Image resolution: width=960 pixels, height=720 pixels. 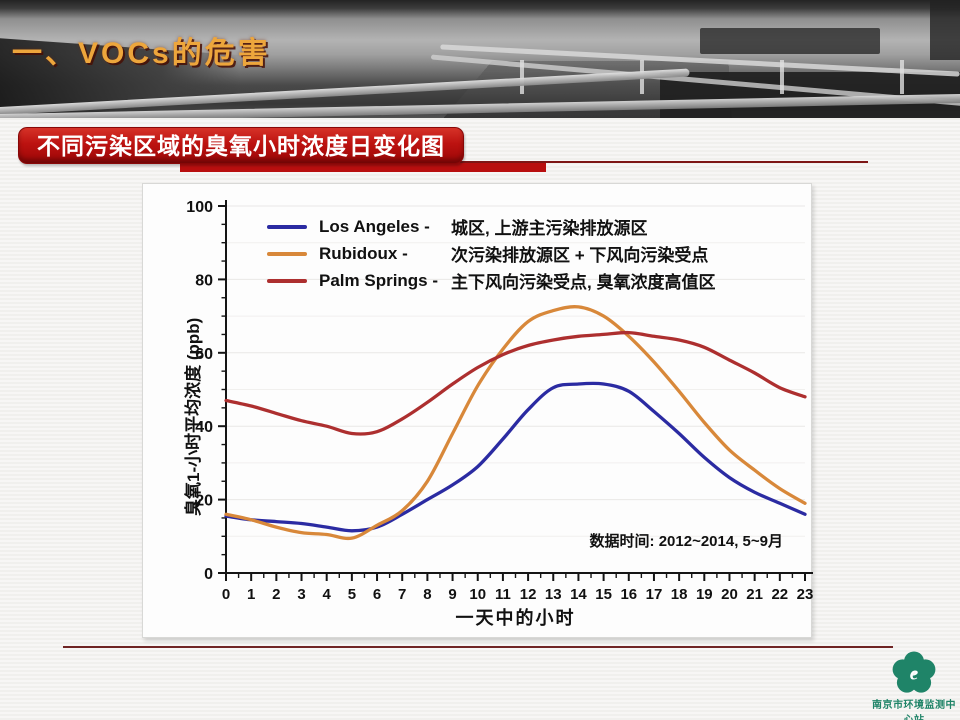 I want to click on svg-text: 21, so click(x=754, y=594).